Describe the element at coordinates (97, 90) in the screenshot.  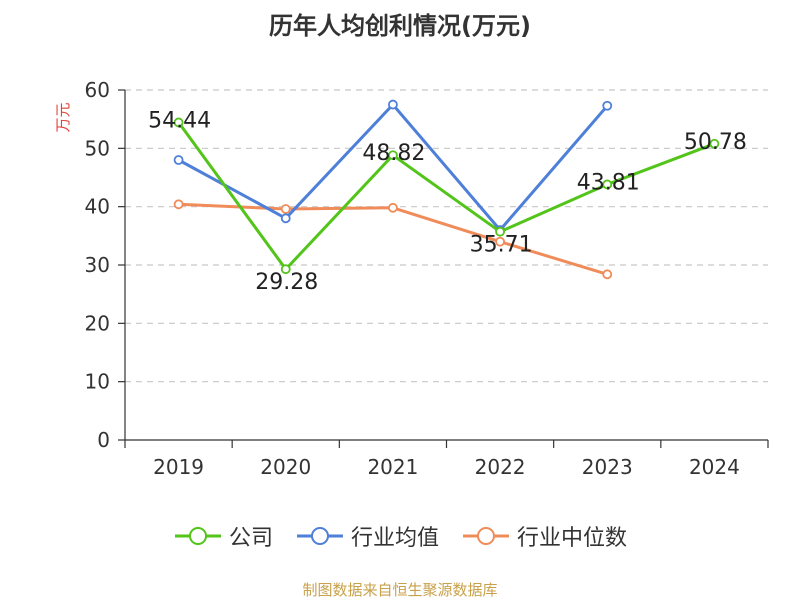
I see `y-tick-label: 60` at that location.